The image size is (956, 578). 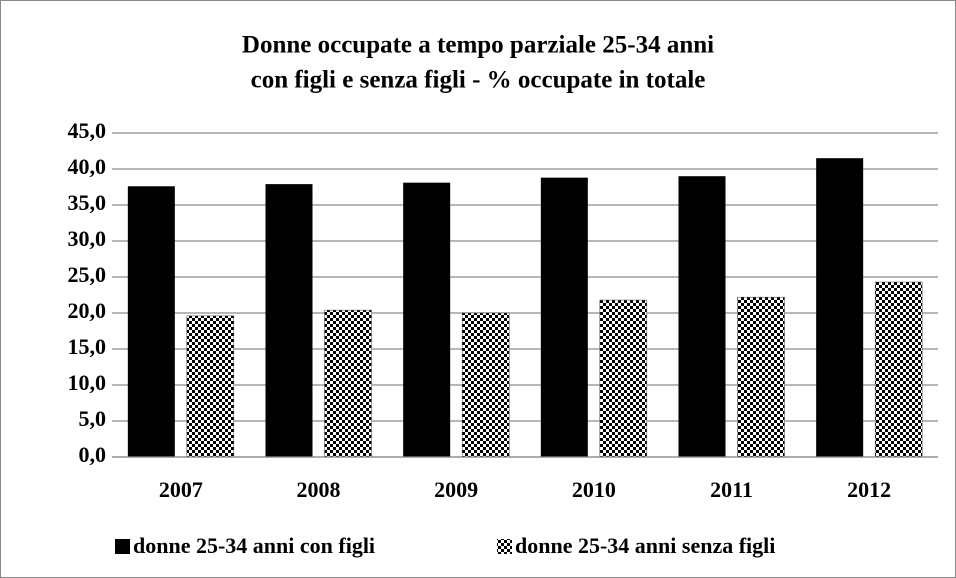 What do you see at coordinates (869, 489) in the screenshot?
I see `x-tick-label: 2012` at bounding box center [869, 489].